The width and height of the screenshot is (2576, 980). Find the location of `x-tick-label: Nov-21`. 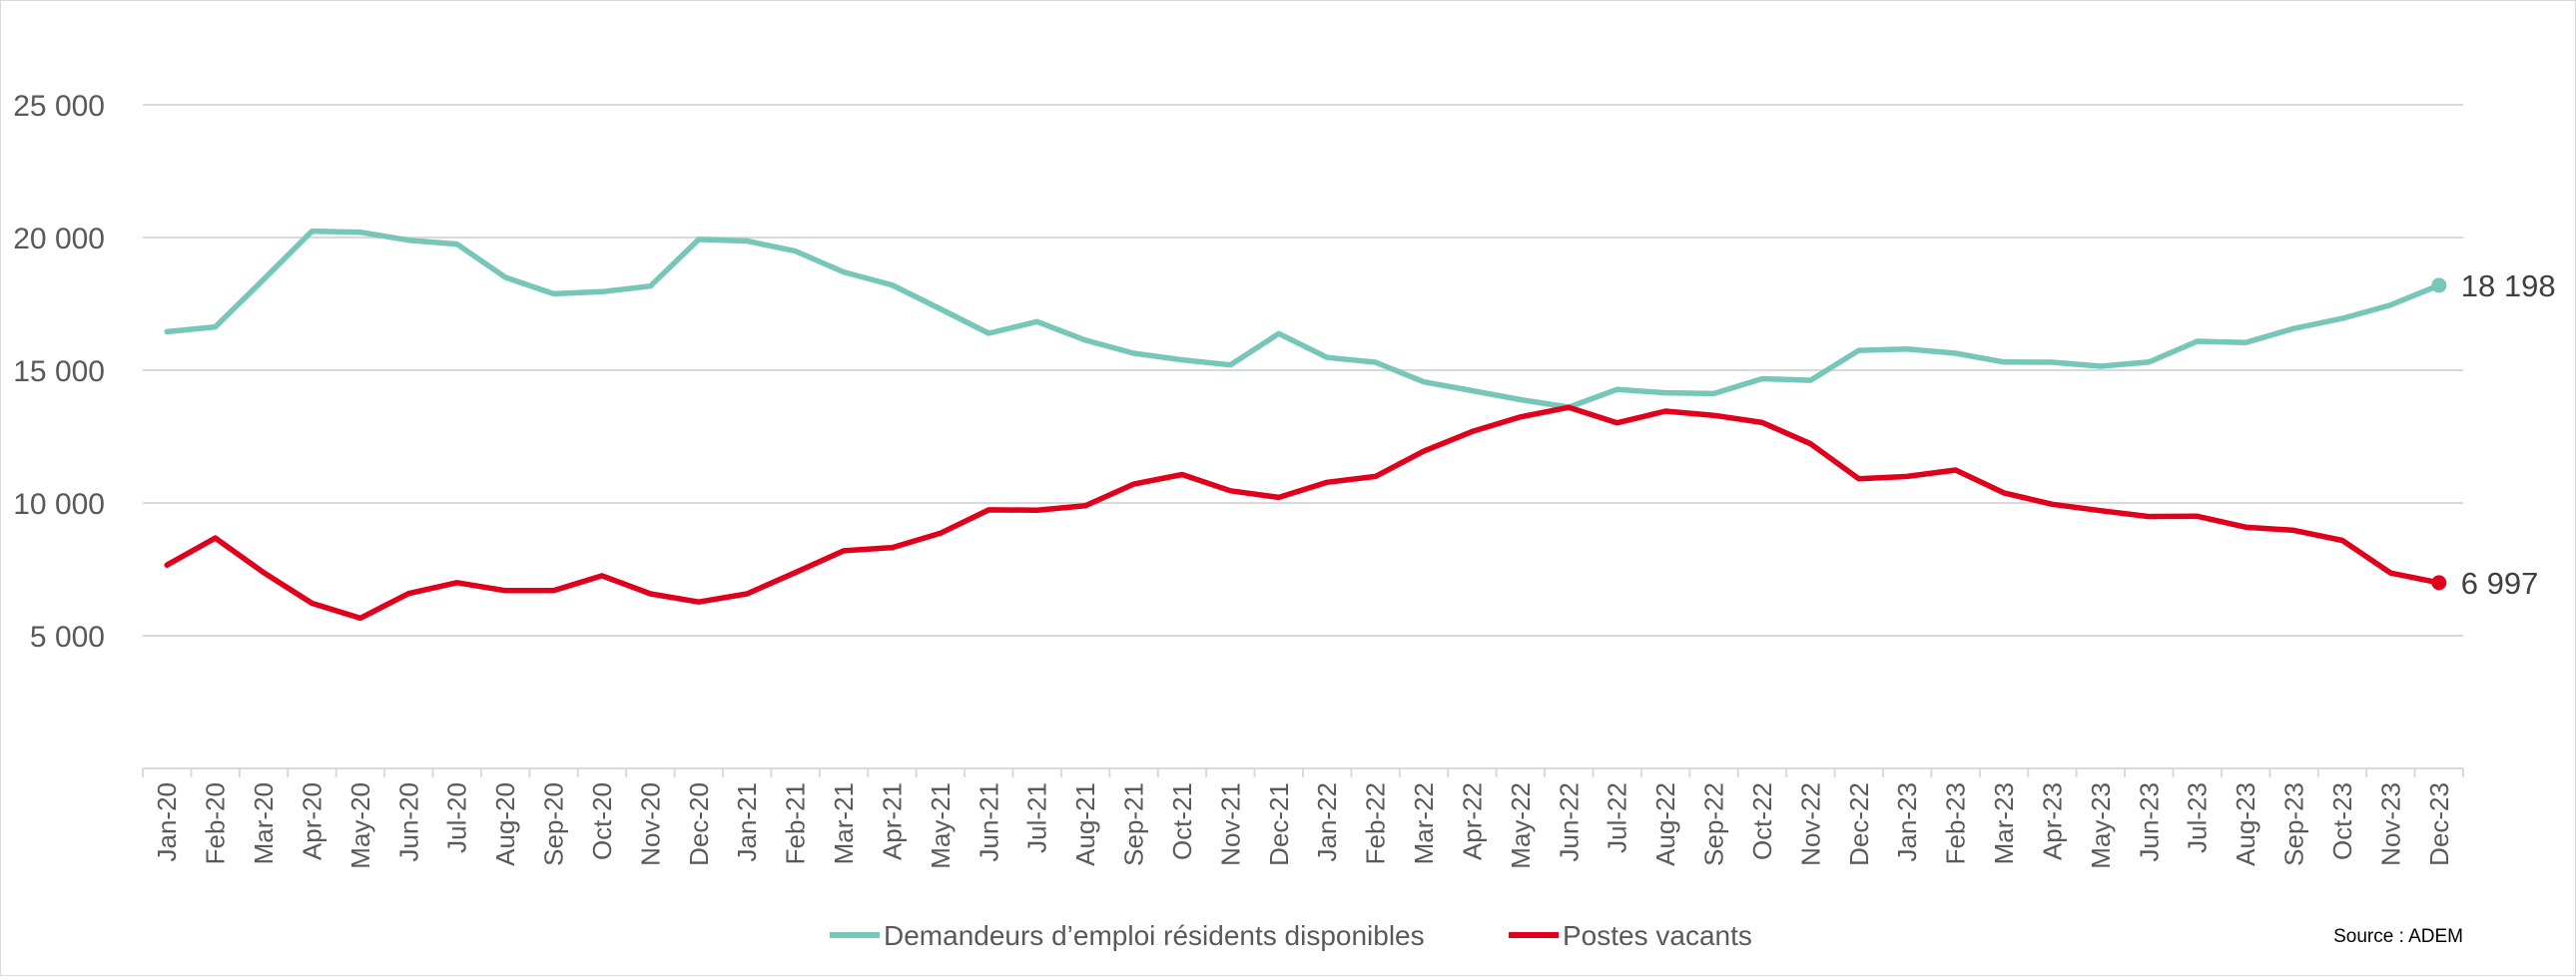

x-tick-label: Nov-21 is located at coordinates (1230, 824).